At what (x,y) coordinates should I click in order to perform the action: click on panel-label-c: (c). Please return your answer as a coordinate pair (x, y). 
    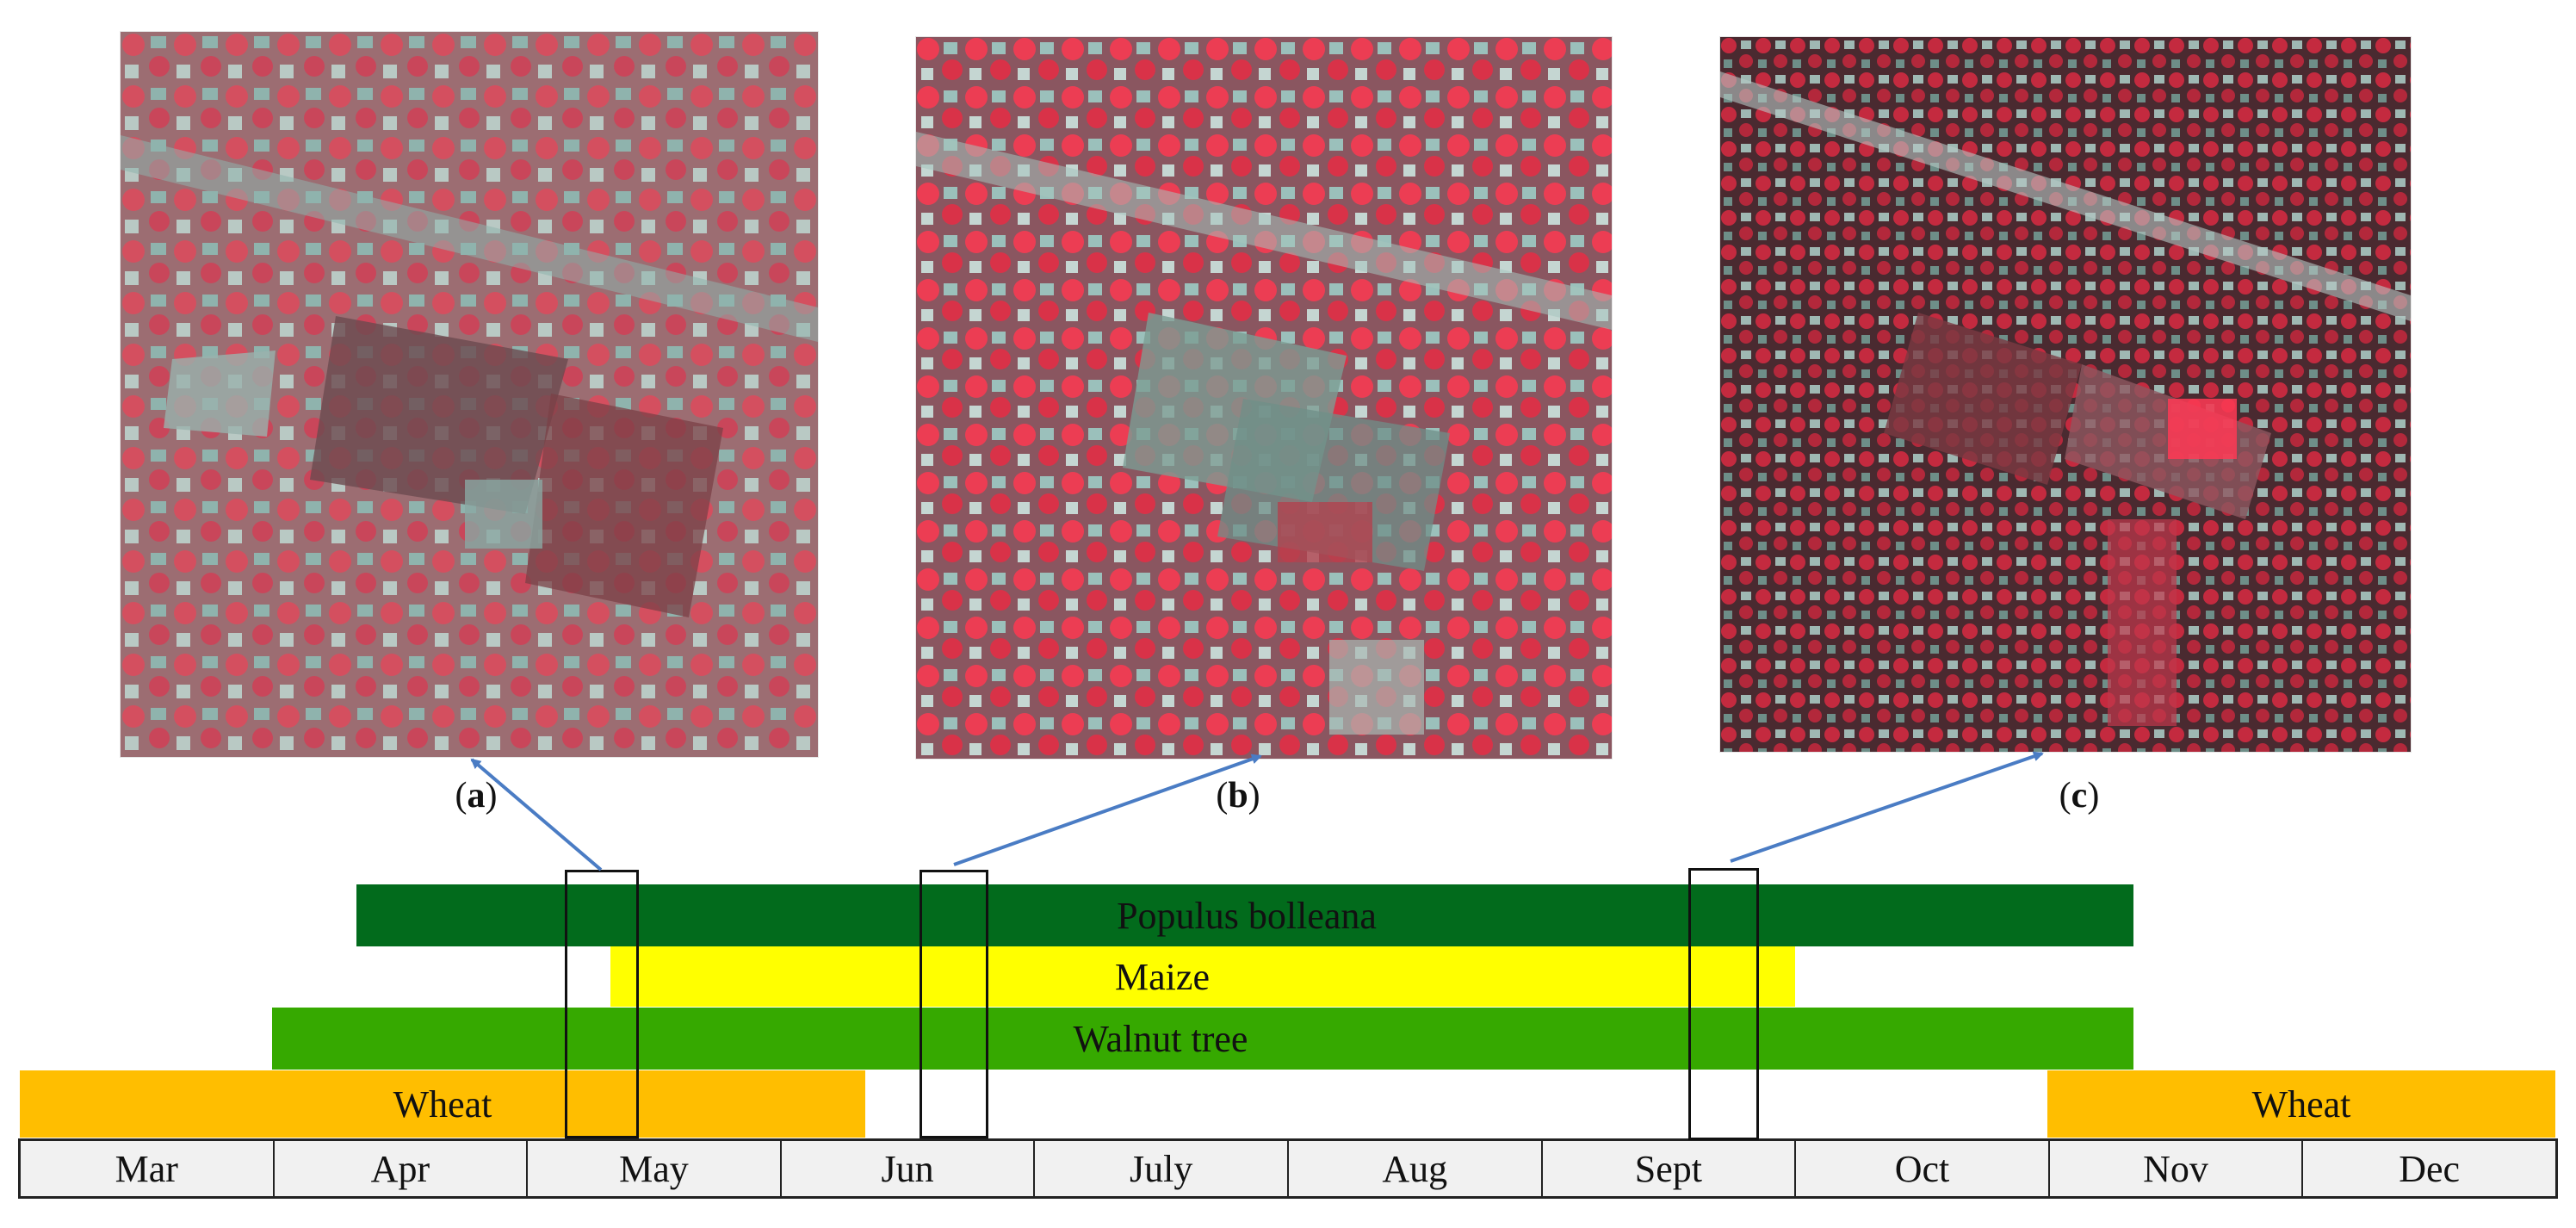
    Looking at the image, I should click on (2079, 796).